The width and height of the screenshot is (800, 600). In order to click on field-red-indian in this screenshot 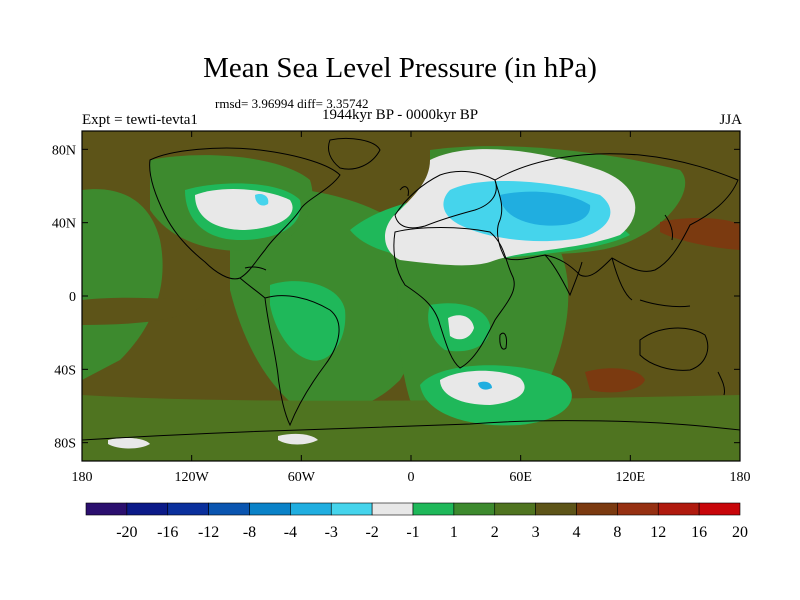, I will do `click(615, 380)`.